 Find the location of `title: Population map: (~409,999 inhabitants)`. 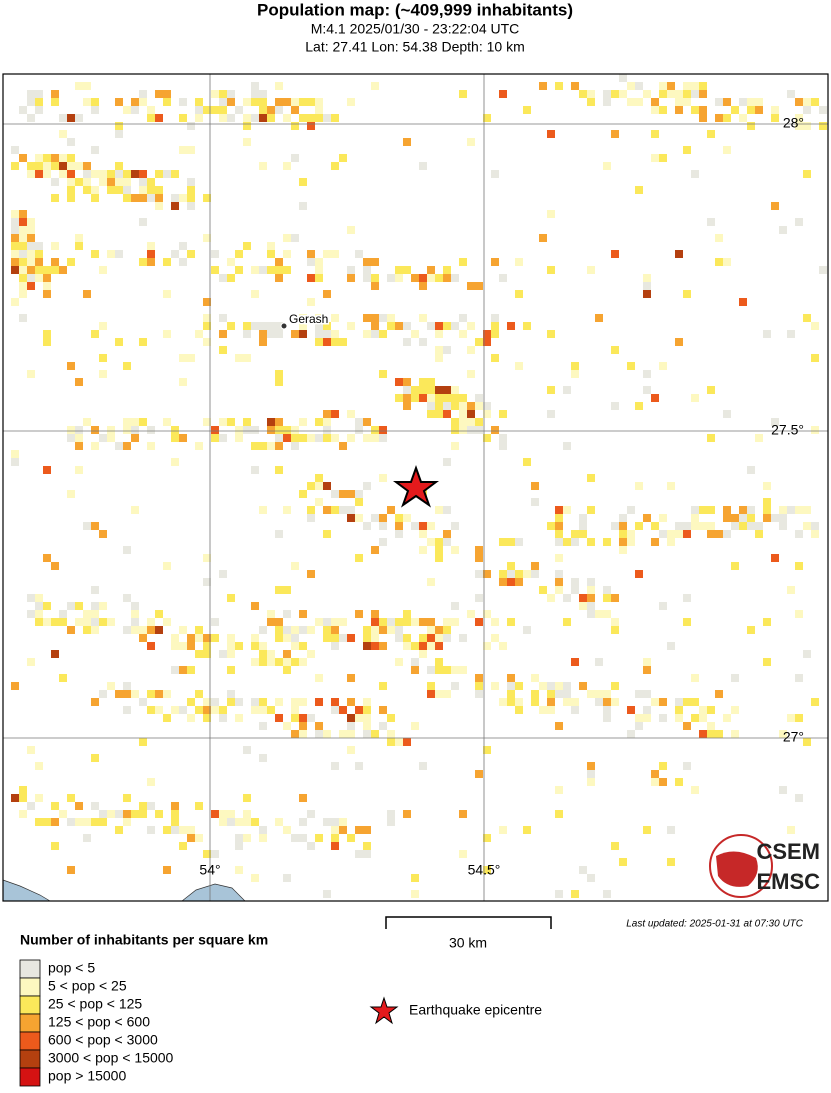

title: Population map: (~409,999 inhabitants) is located at coordinates (415, 9).